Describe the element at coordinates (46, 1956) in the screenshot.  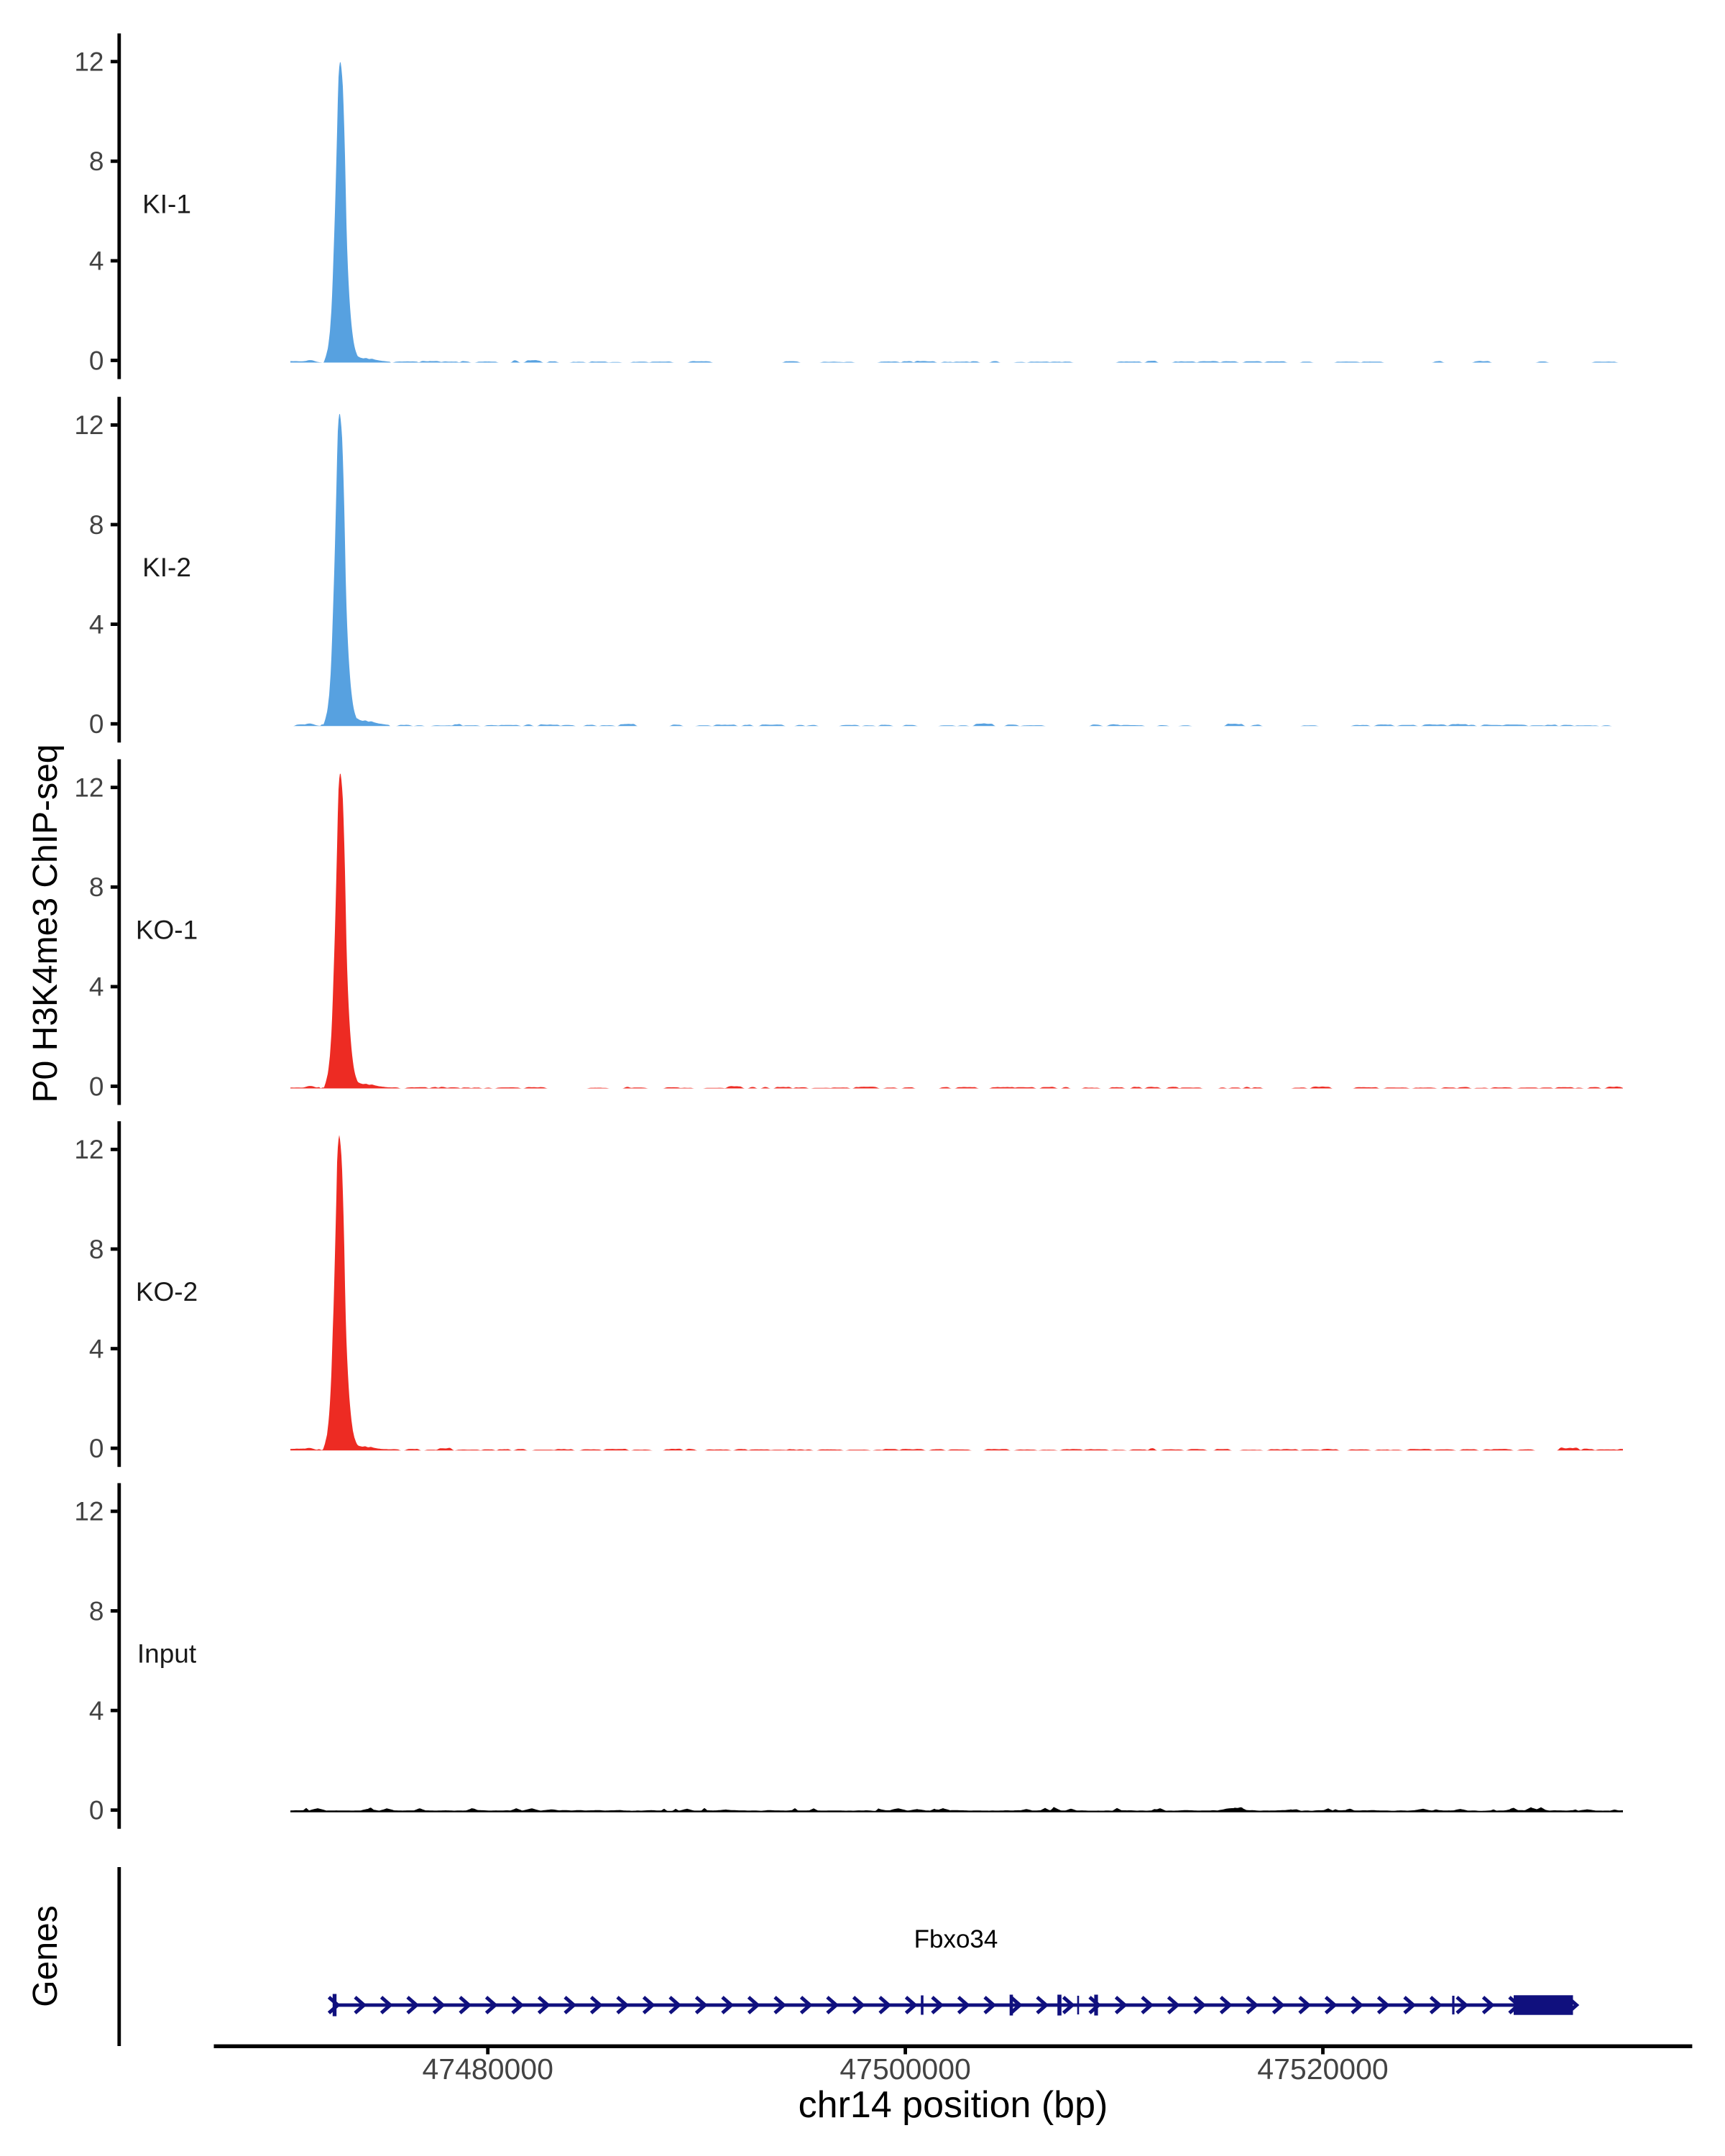
I see `svg-text: Genes` at that location.